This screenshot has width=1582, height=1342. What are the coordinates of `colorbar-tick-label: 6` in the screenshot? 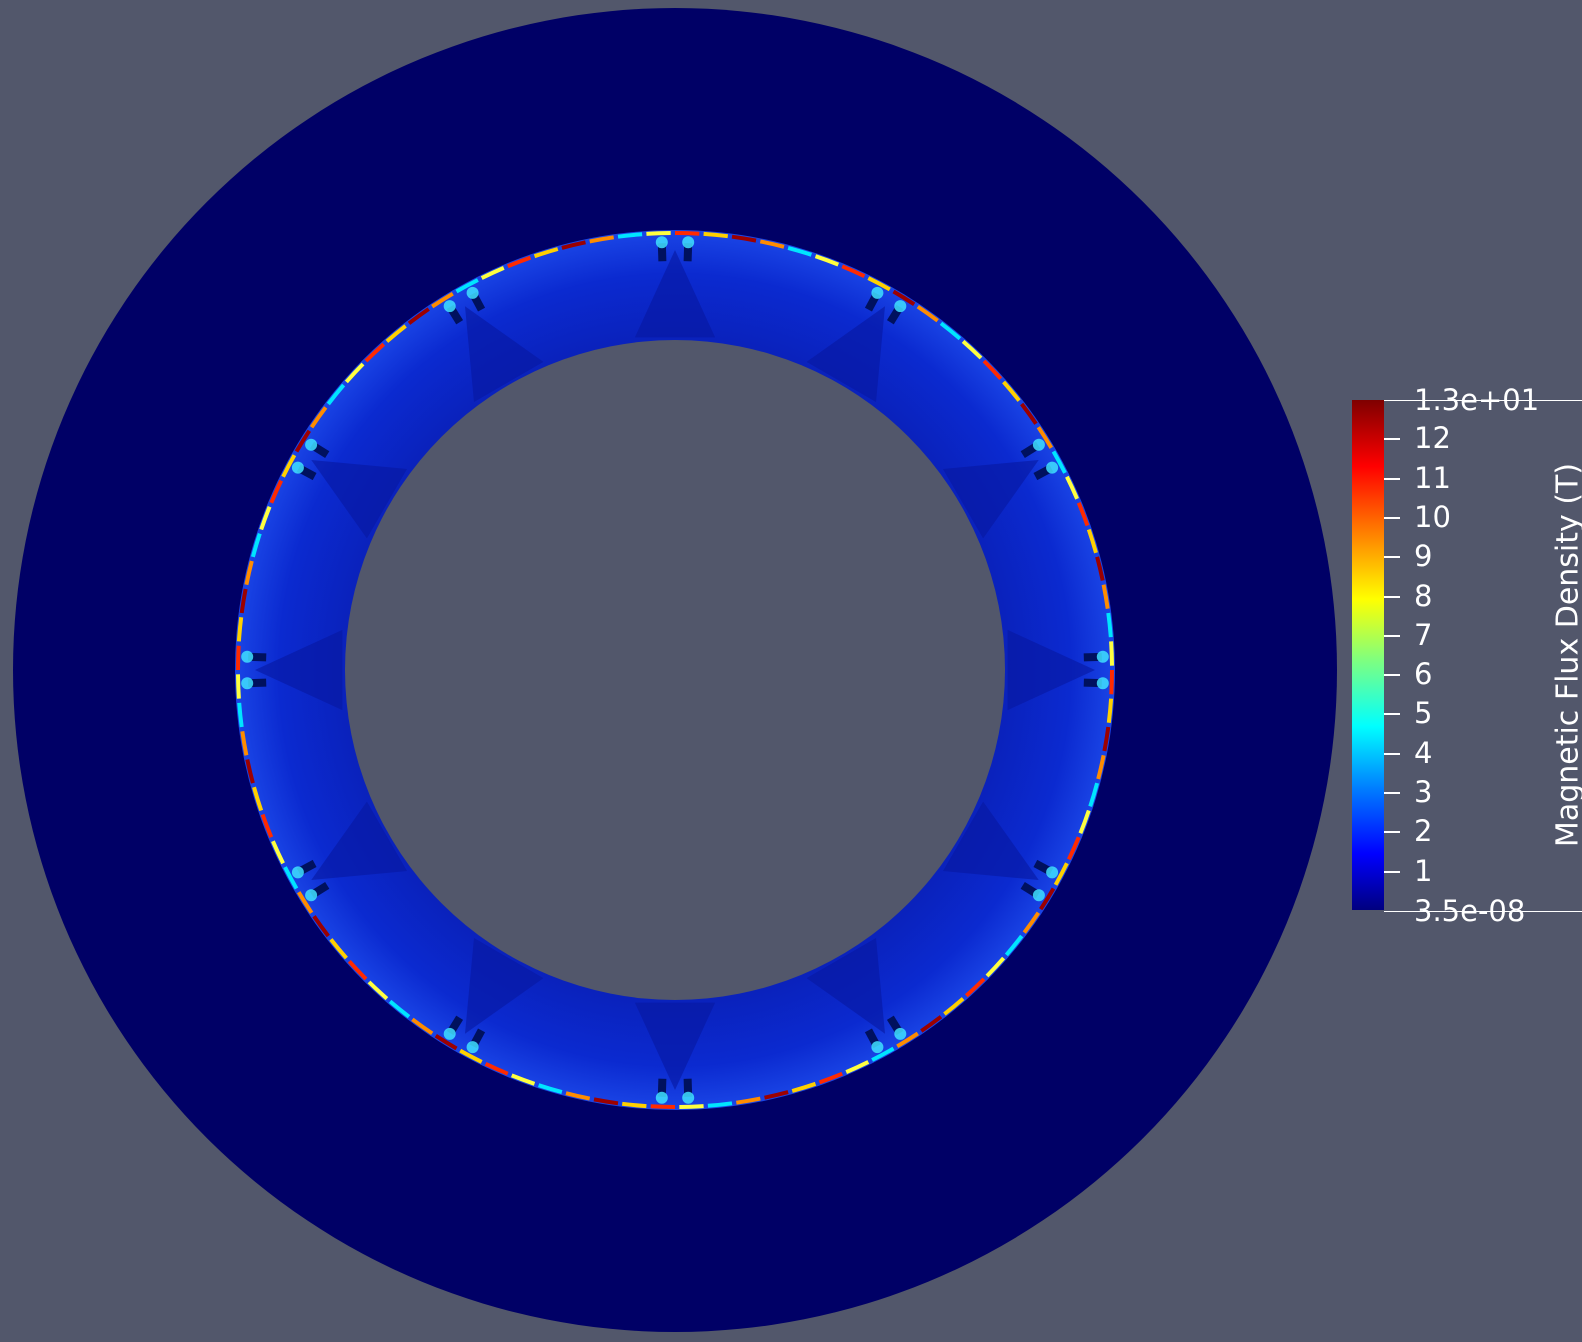 It's located at (1423, 674).